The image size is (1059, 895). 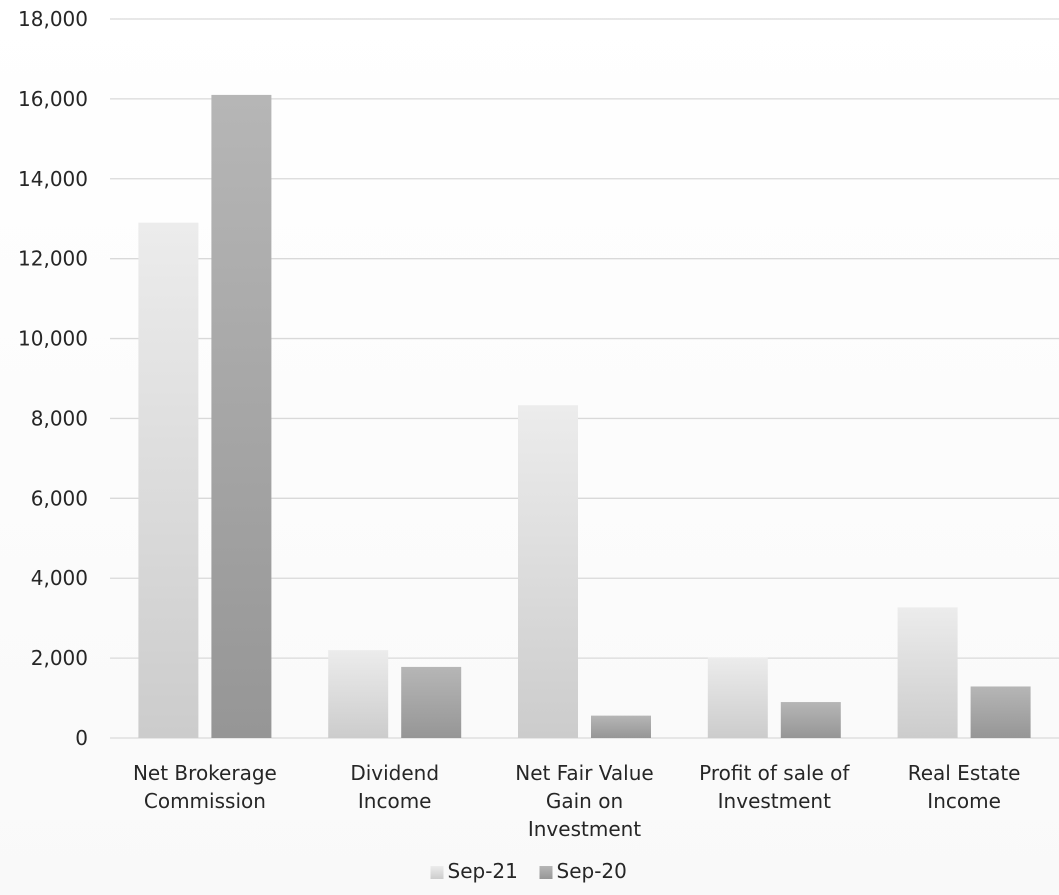 What do you see at coordinates (483, 871) in the screenshot?
I see `legend-label: Sep-21` at bounding box center [483, 871].